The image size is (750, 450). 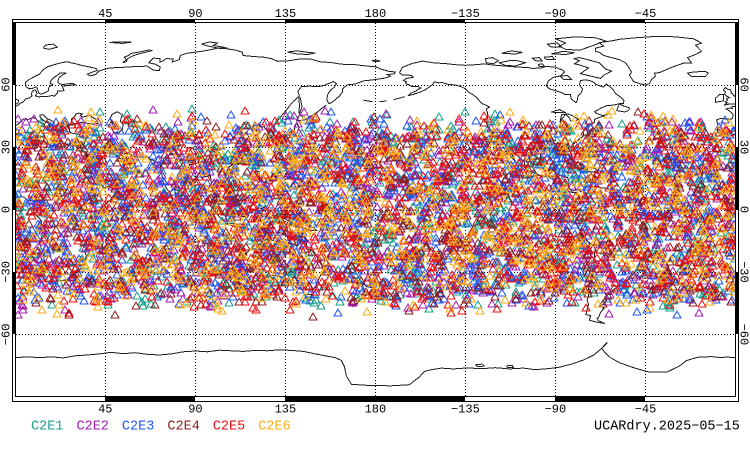 What do you see at coordinates (183, 426) in the screenshot?
I see `svg-text: C2E4` at bounding box center [183, 426].